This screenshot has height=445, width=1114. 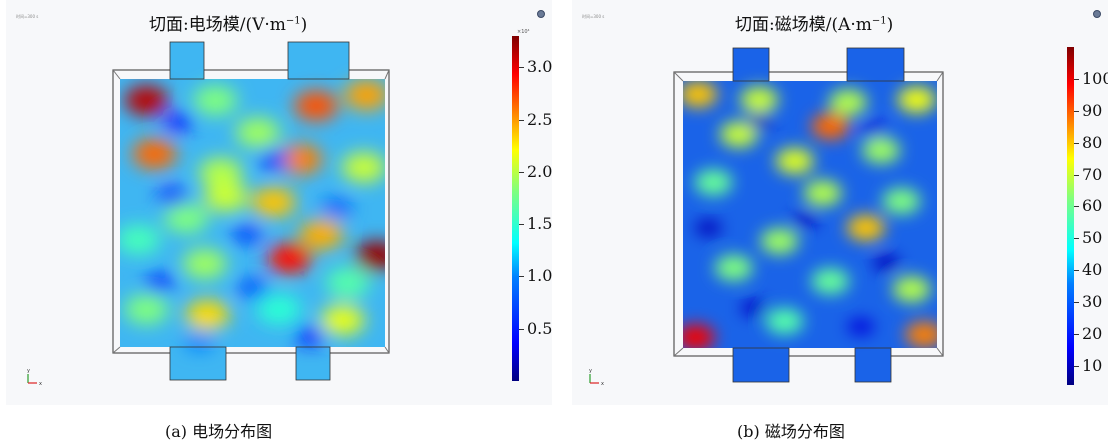 What do you see at coordinates (539, 119) in the screenshot?
I see `colorbar-tick-label: 2.5` at bounding box center [539, 119].